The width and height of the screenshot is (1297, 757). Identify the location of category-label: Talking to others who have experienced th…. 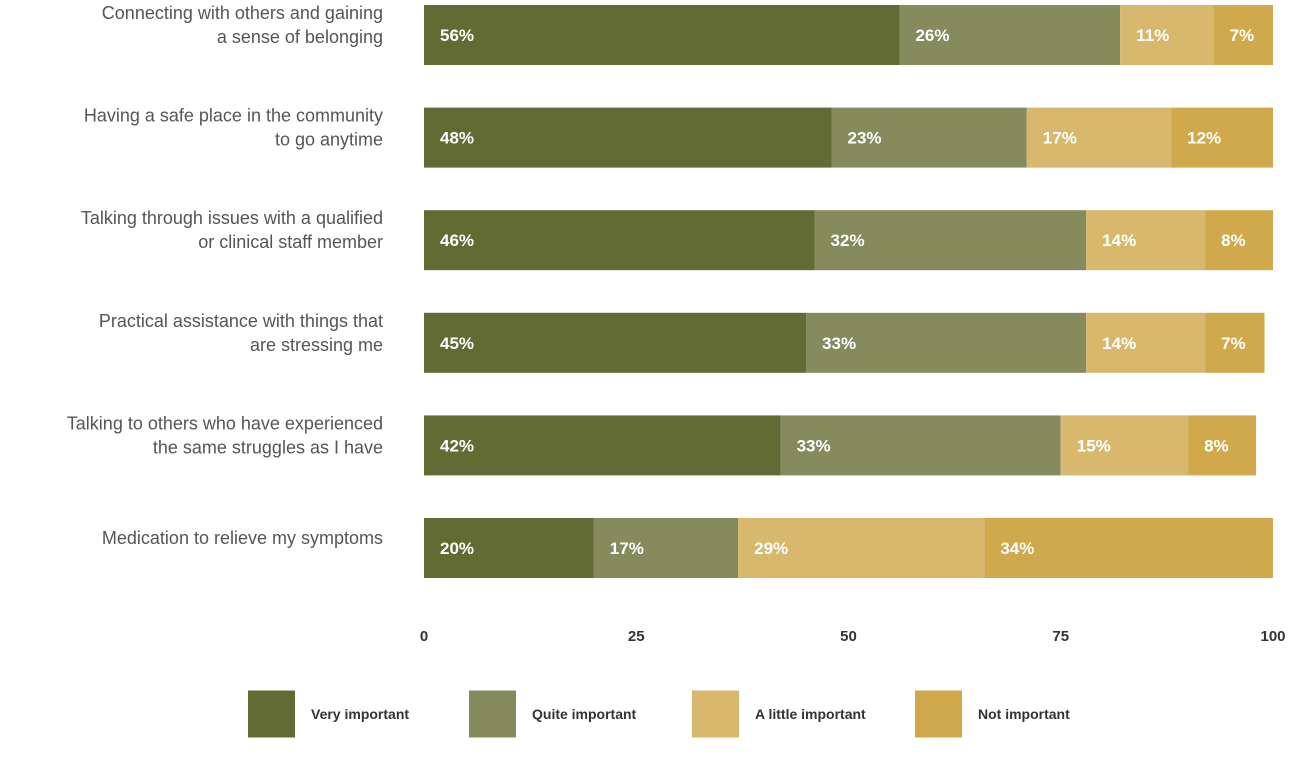
(225, 435).